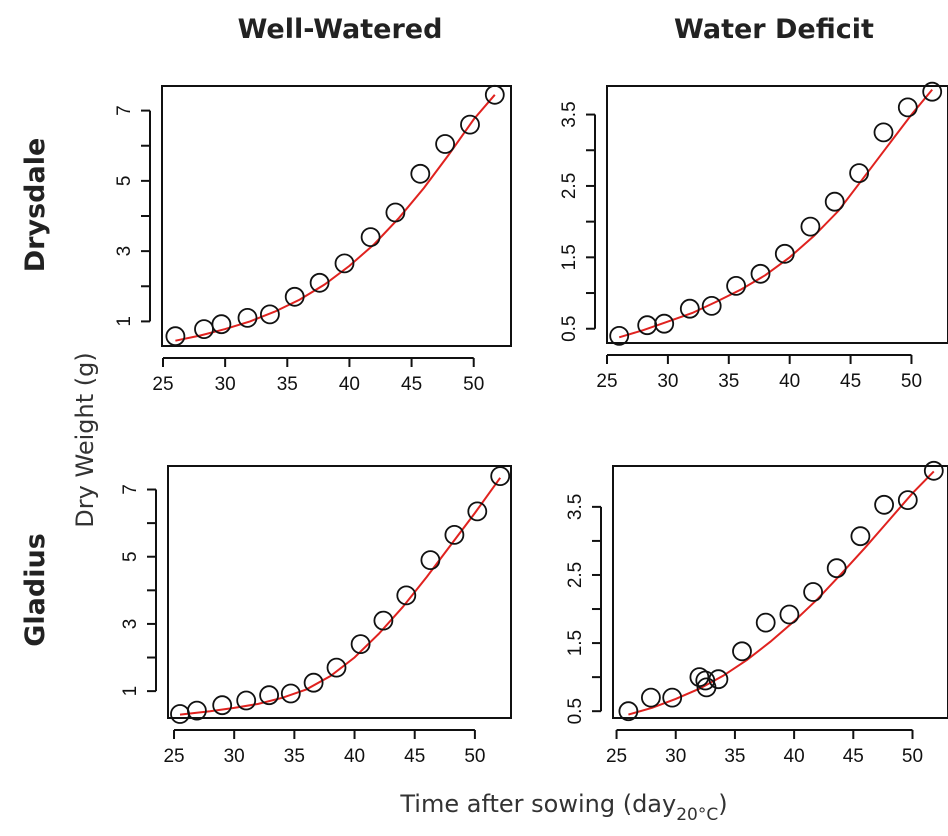 This screenshot has height=836, width=948. I want to click on y-tick-label: 2.5, so click(575, 575).